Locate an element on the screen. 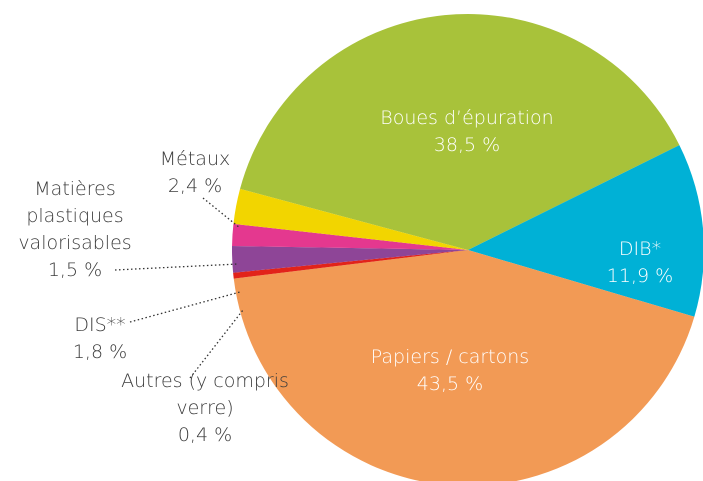  slice-label: DIB* 11,9 % is located at coordinates (640, 263).